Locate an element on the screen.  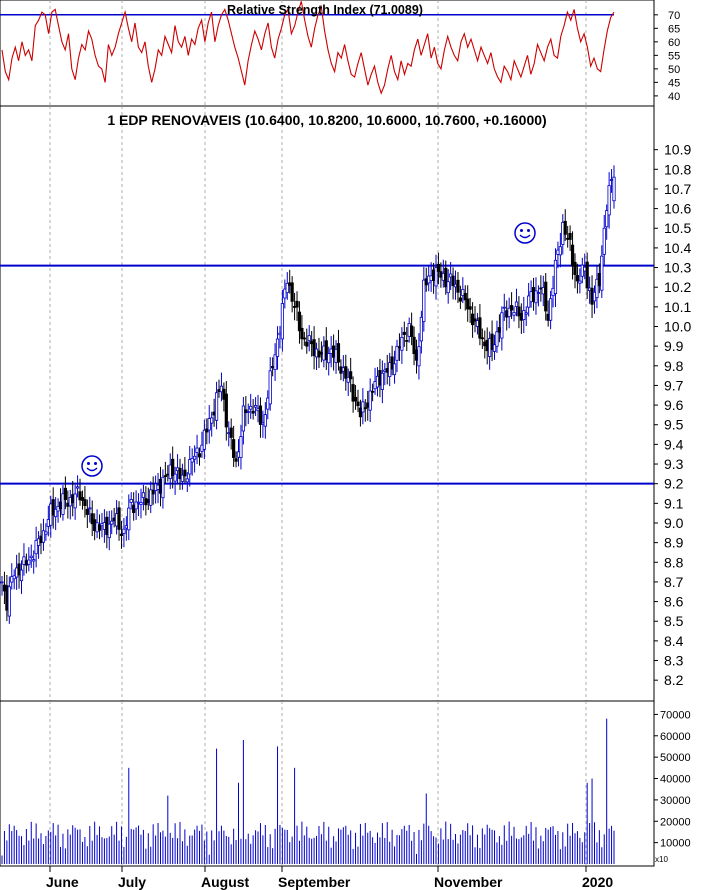
volume-bars is located at coordinates (308, 791).